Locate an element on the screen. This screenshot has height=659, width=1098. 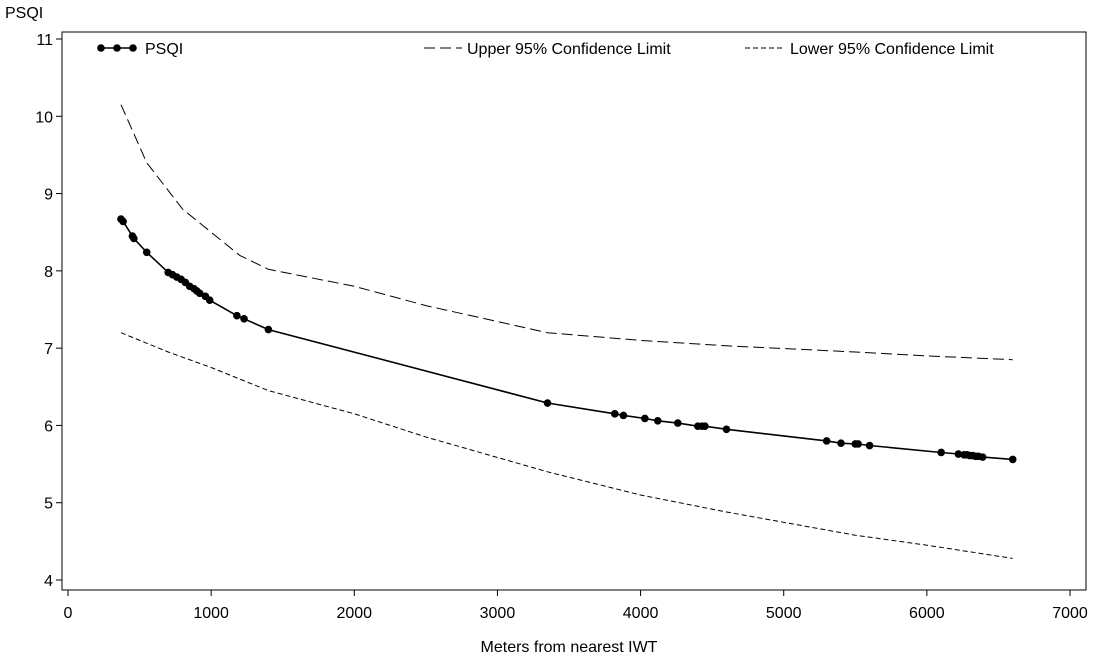
y-axis: 4 5 6 7 8 9 10 11 is located at coordinates (48, 311).